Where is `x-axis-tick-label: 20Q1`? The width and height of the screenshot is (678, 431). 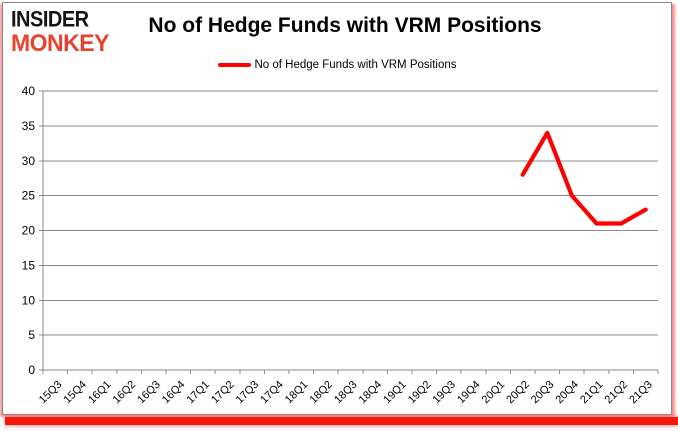
x-axis-tick-label: 20Q1 is located at coordinates (494, 393).